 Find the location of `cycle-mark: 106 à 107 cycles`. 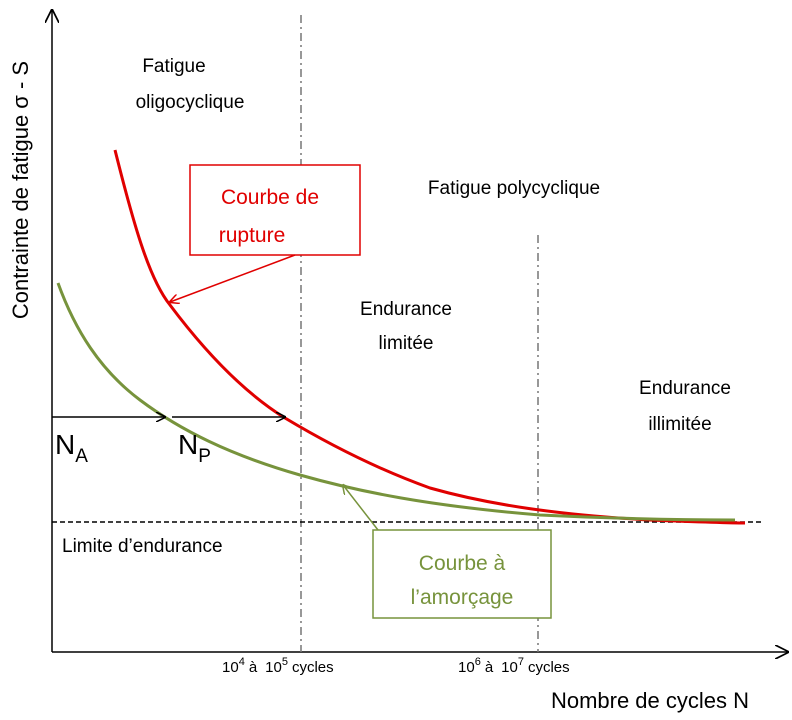

cycle-mark: 106 à 107 cycles is located at coordinates (514, 666).